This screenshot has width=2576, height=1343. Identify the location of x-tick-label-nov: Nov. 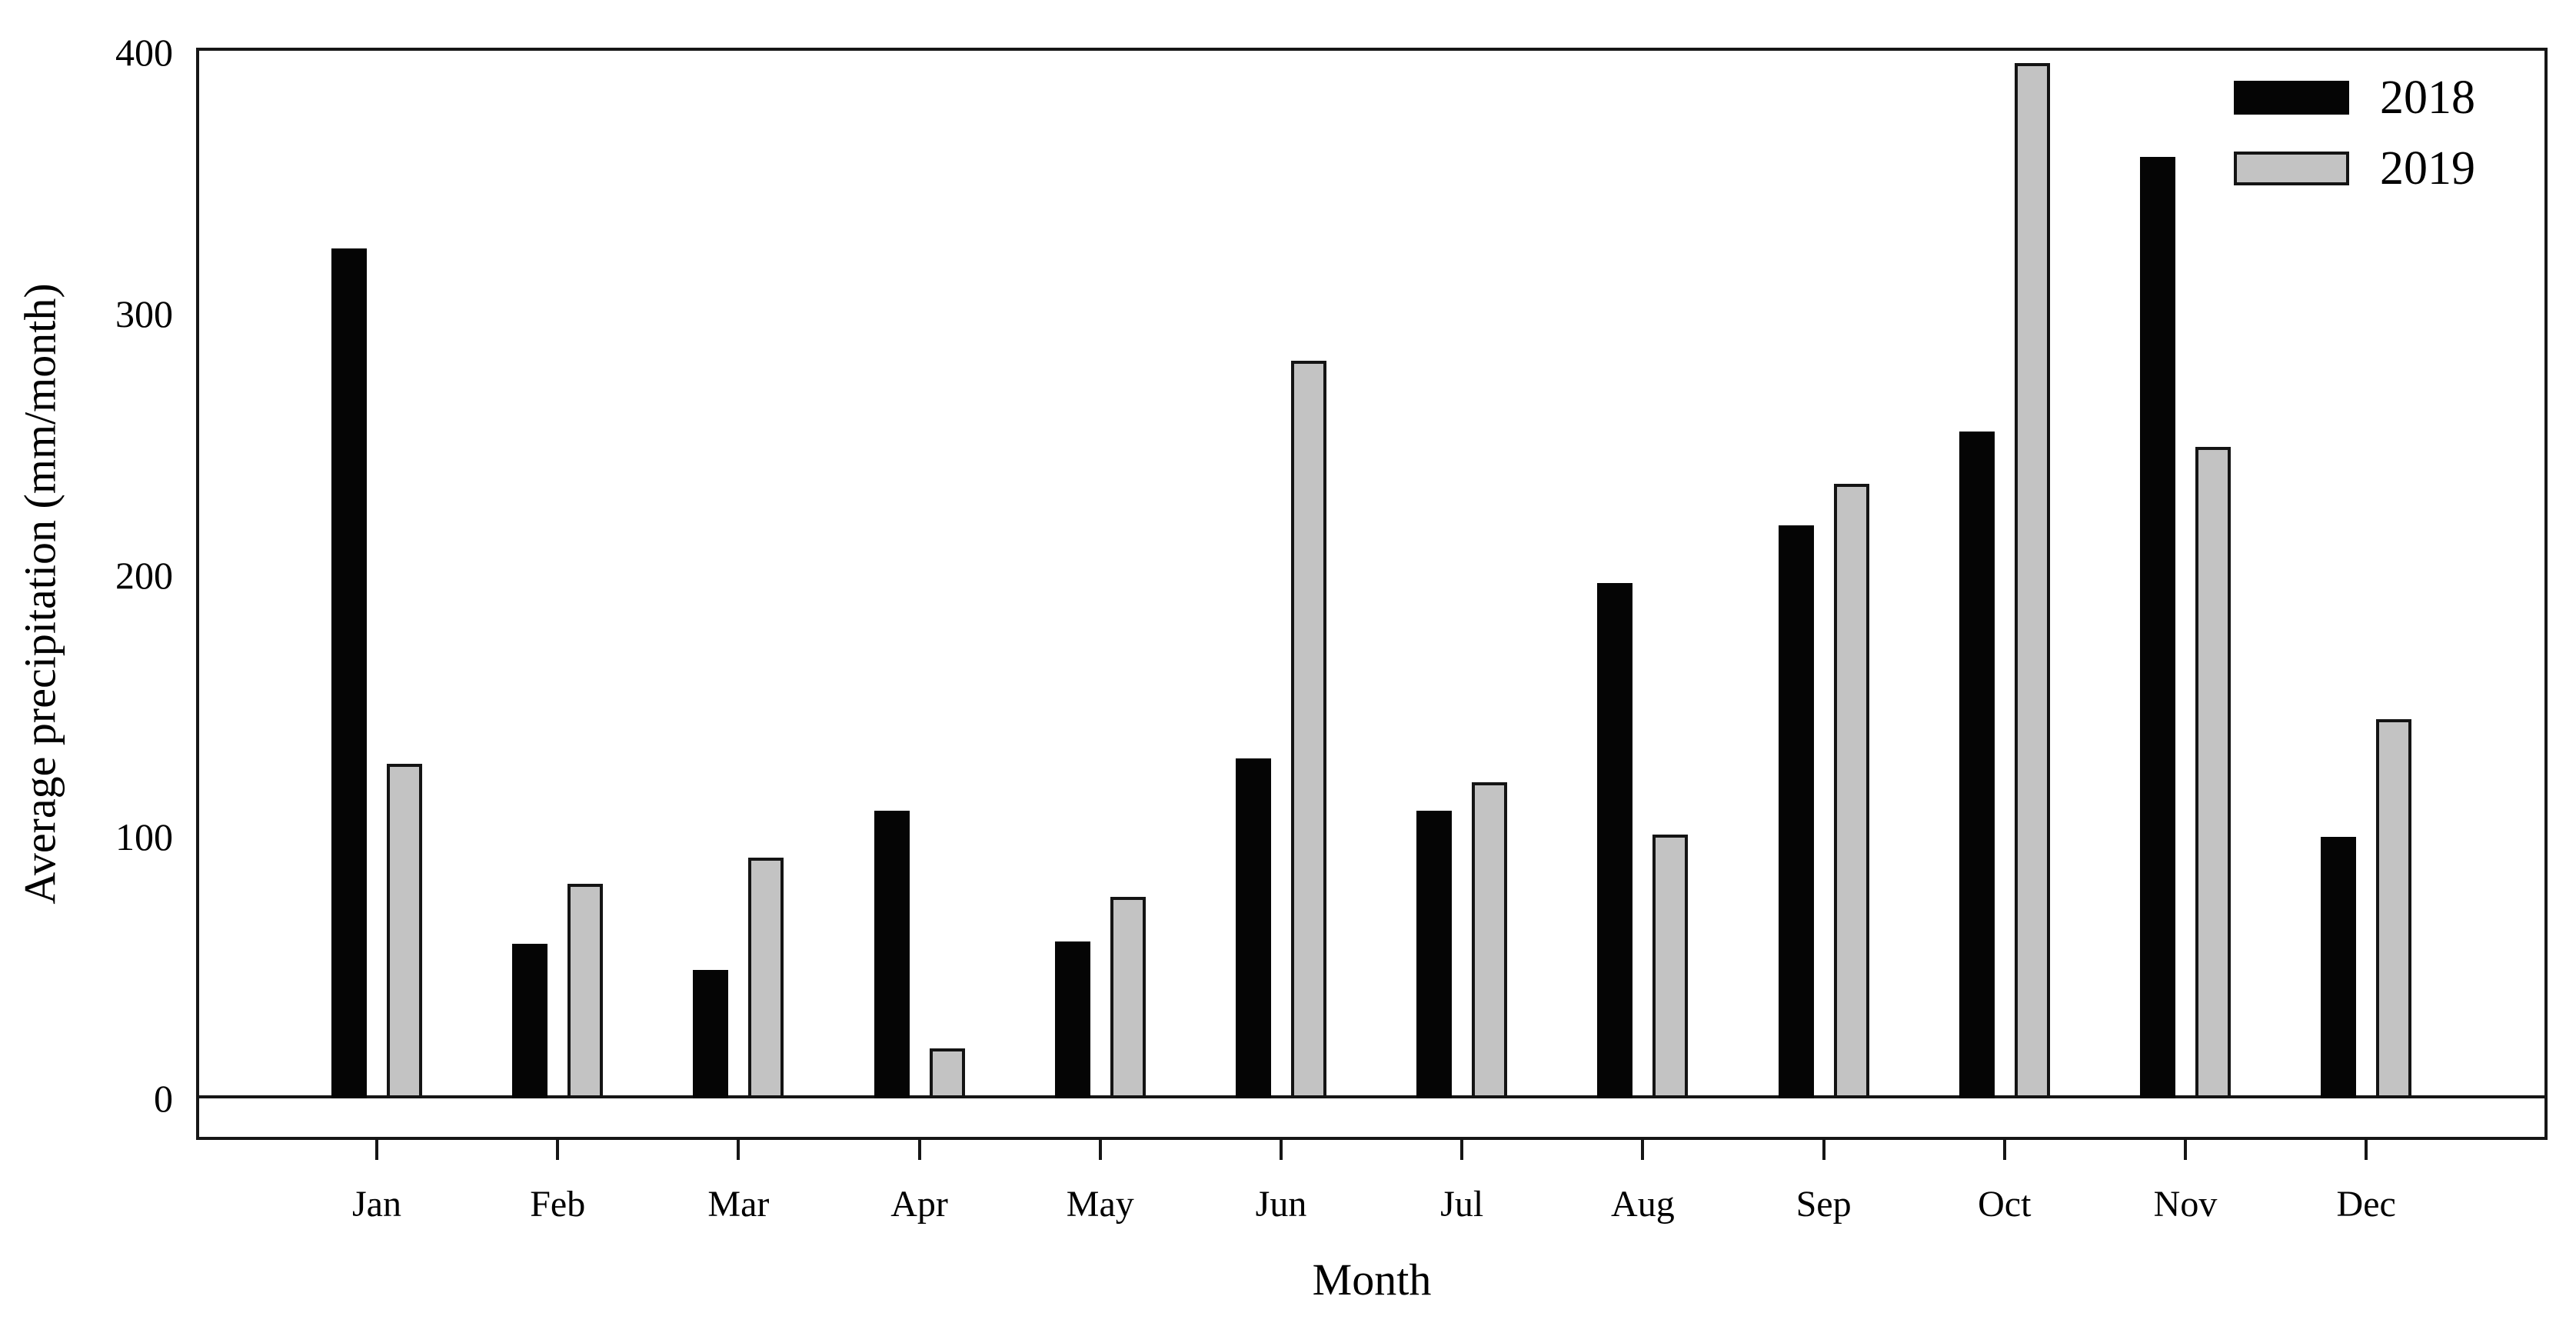
(2185, 1204).